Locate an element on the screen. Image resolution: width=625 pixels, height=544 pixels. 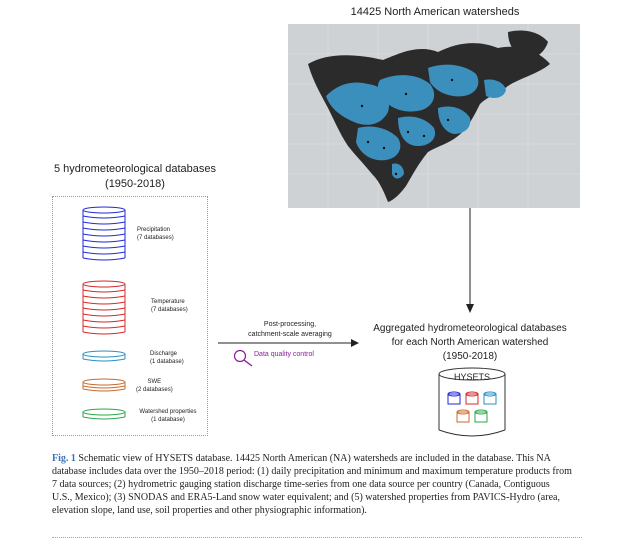
watershed-properties-cylinder-icon is located at coordinates (104, 414).